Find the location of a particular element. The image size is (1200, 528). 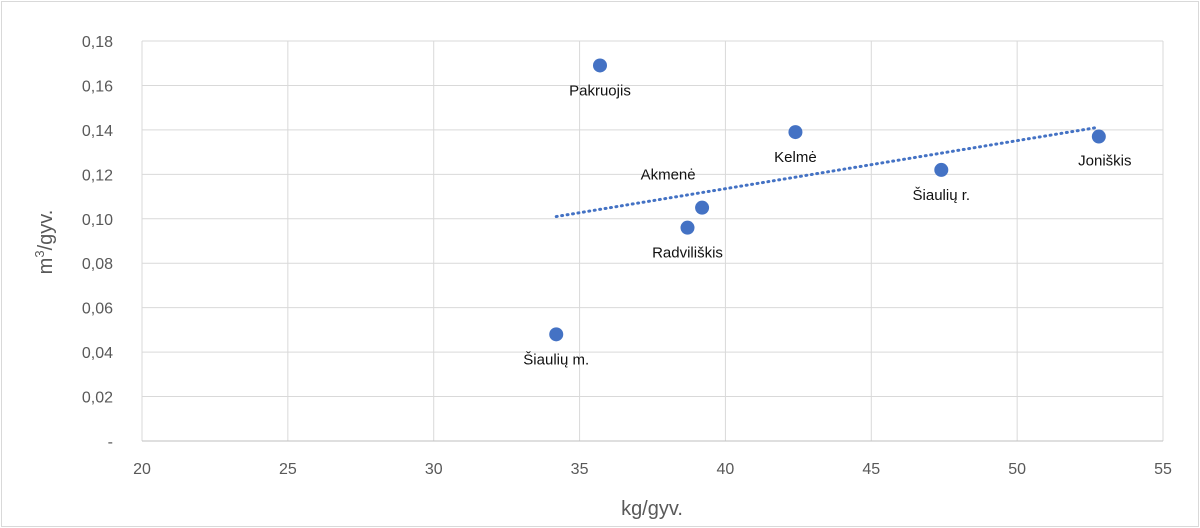

x-tick-label: 25 is located at coordinates (288, 469).